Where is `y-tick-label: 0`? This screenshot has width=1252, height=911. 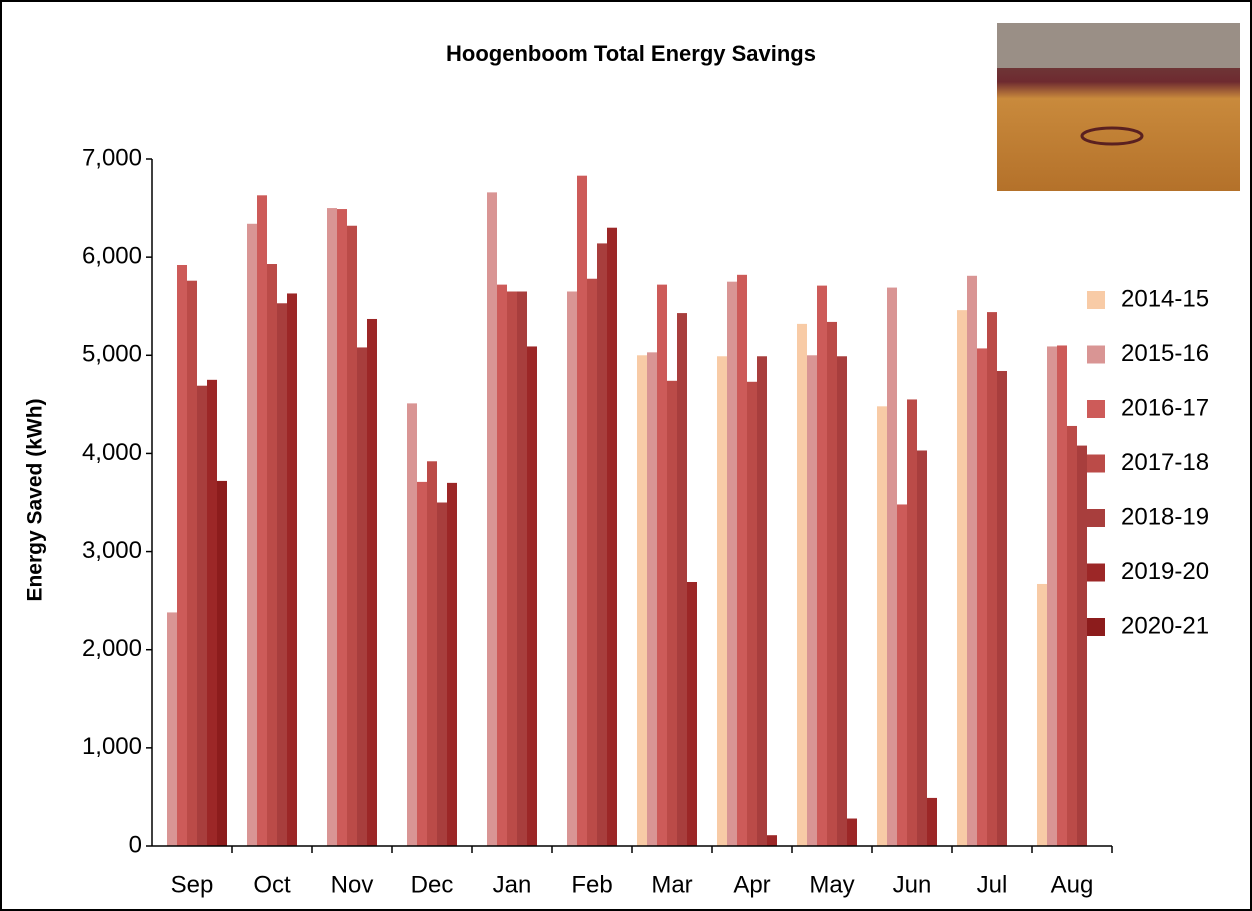
y-tick-label: 0 is located at coordinates (135, 844).